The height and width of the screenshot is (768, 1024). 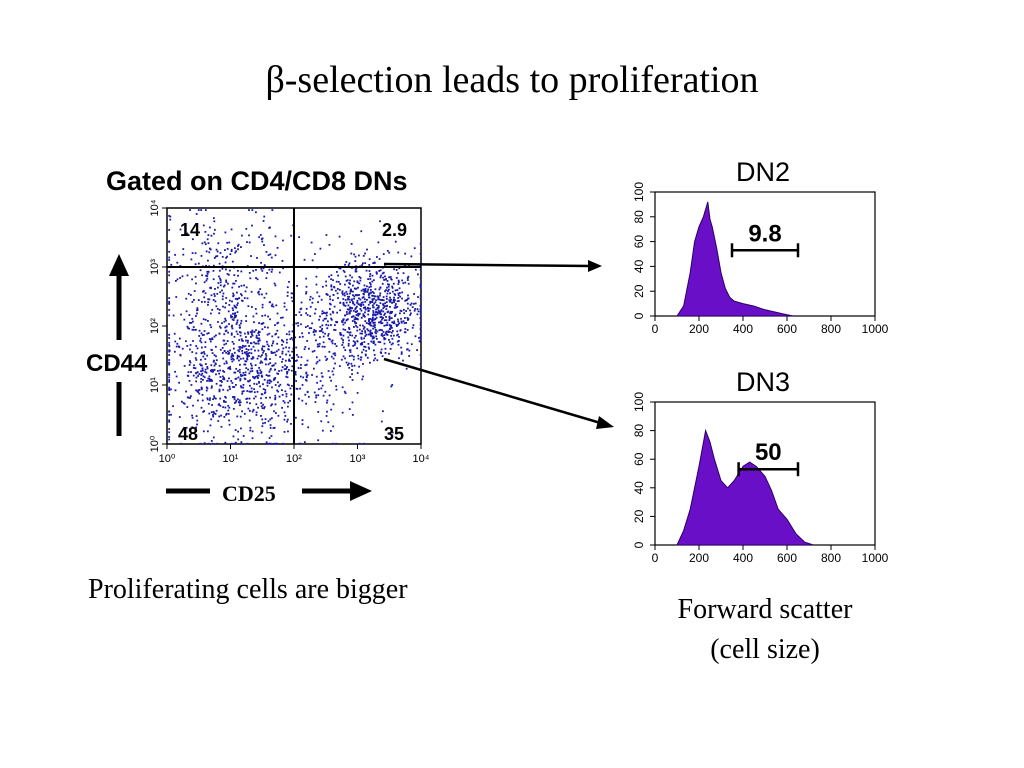 What do you see at coordinates (639, 242) in the screenshot?
I see `histogram-y-tick-label: 60` at bounding box center [639, 242].